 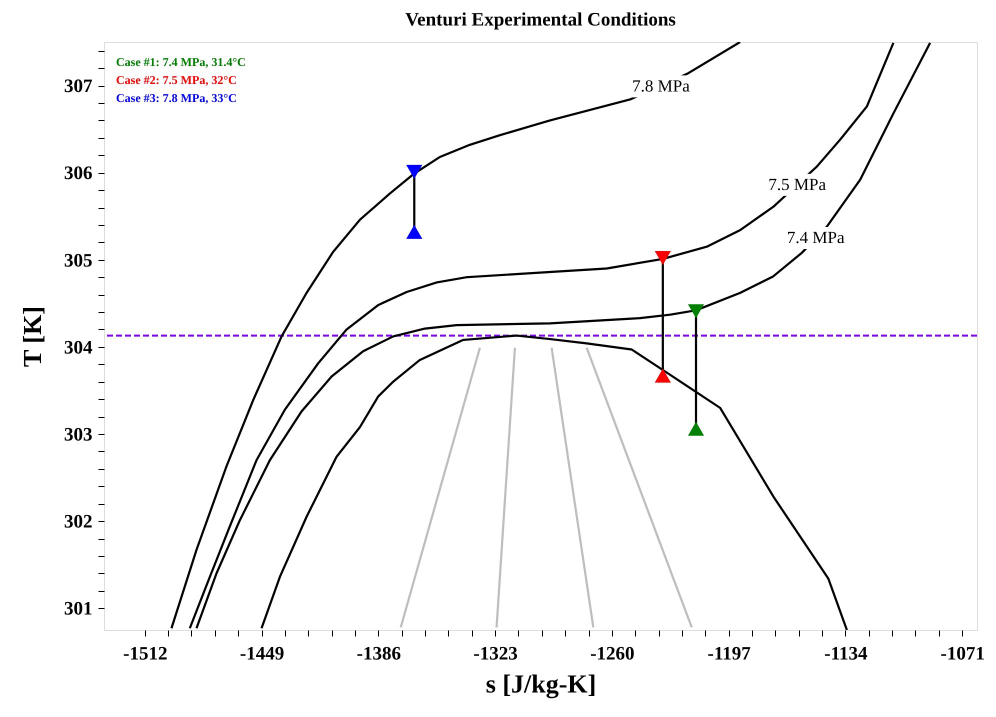 I want to click on y-tick-label: 307, so click(x=78, y=87).